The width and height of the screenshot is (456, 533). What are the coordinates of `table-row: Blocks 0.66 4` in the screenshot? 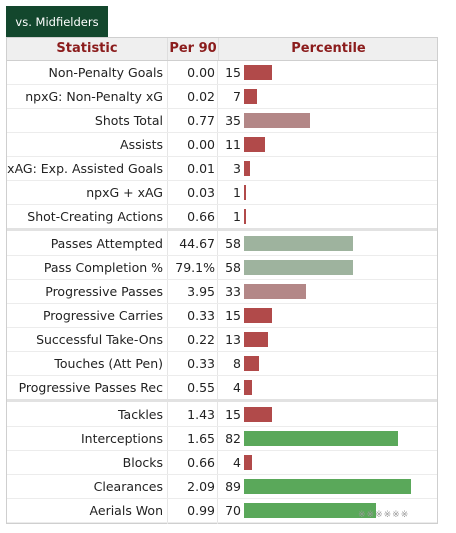 It's located at (222, 463).